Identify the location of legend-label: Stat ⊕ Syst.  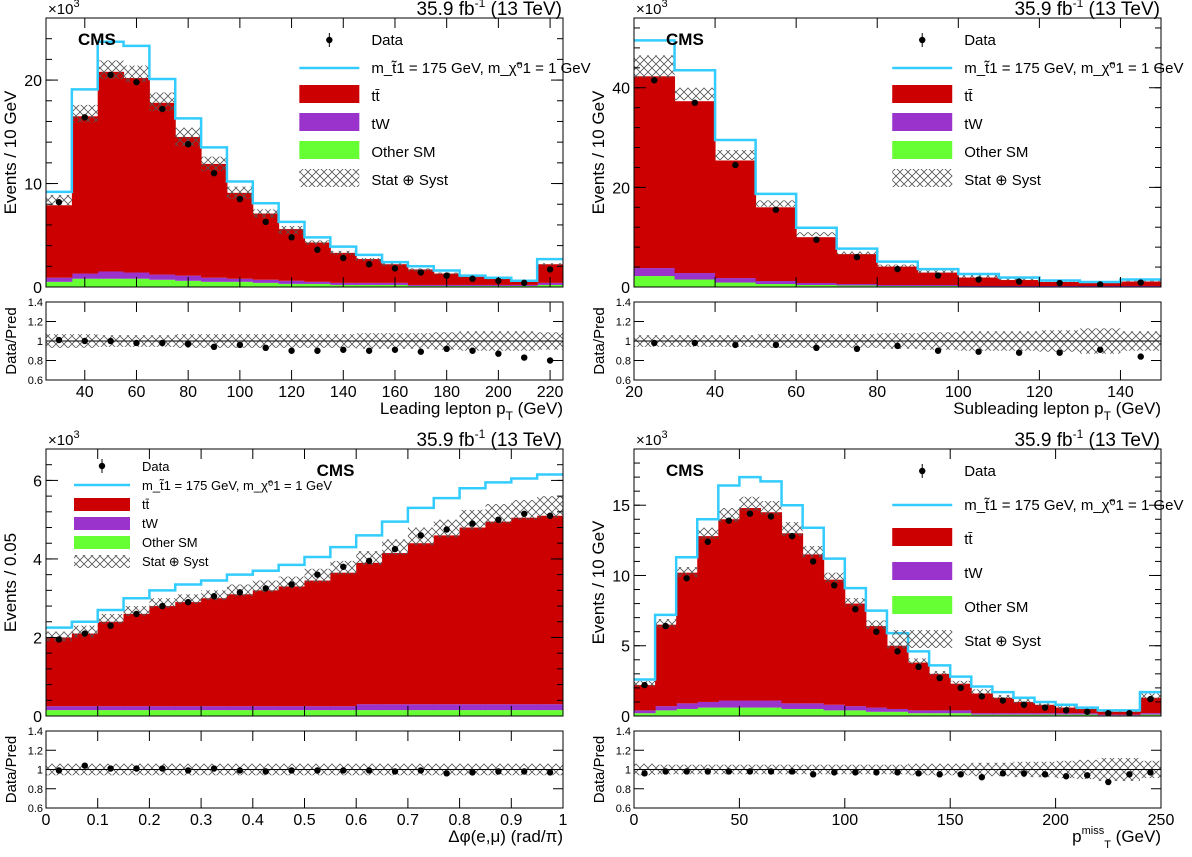
(410, 180).